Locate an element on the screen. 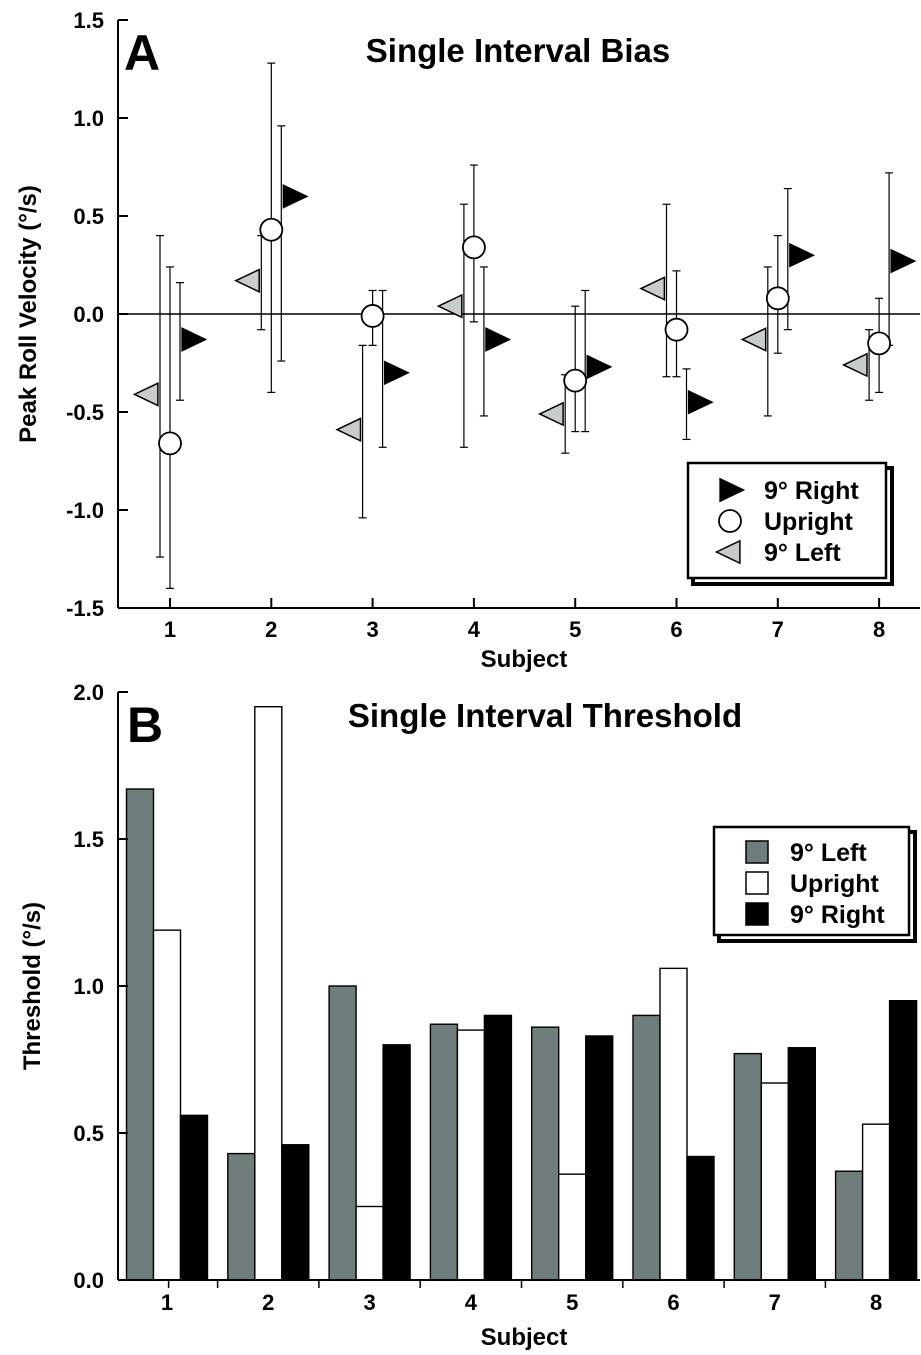 The width and height of the screenshot is (921, 1355). panel-b-x-tick-label: 4 is located at coordinates (471, 1302).